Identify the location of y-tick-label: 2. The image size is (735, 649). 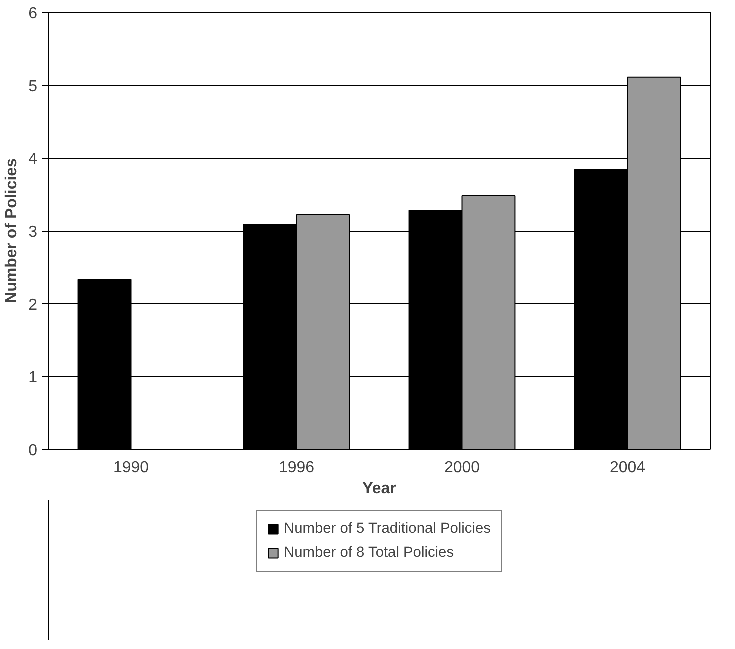
(33, 305).